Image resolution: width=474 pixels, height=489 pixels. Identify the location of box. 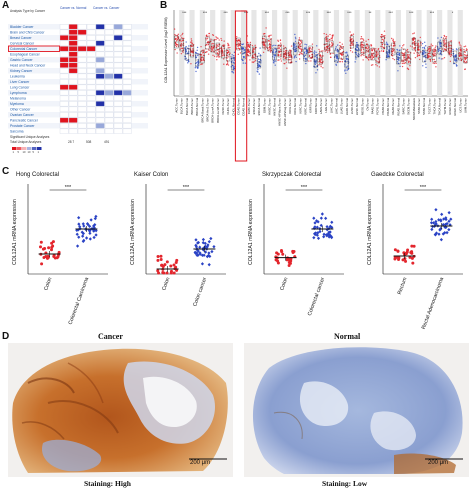
(223, 52).